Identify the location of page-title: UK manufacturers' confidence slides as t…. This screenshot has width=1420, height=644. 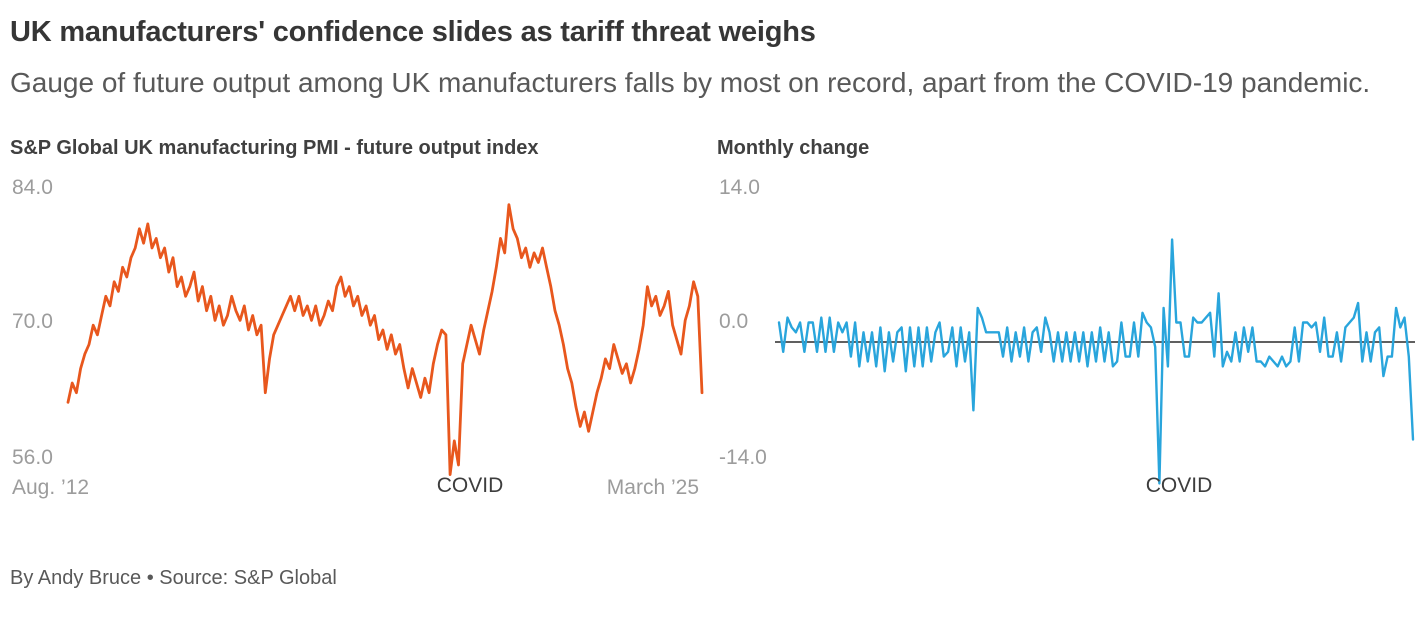
(413, 32).